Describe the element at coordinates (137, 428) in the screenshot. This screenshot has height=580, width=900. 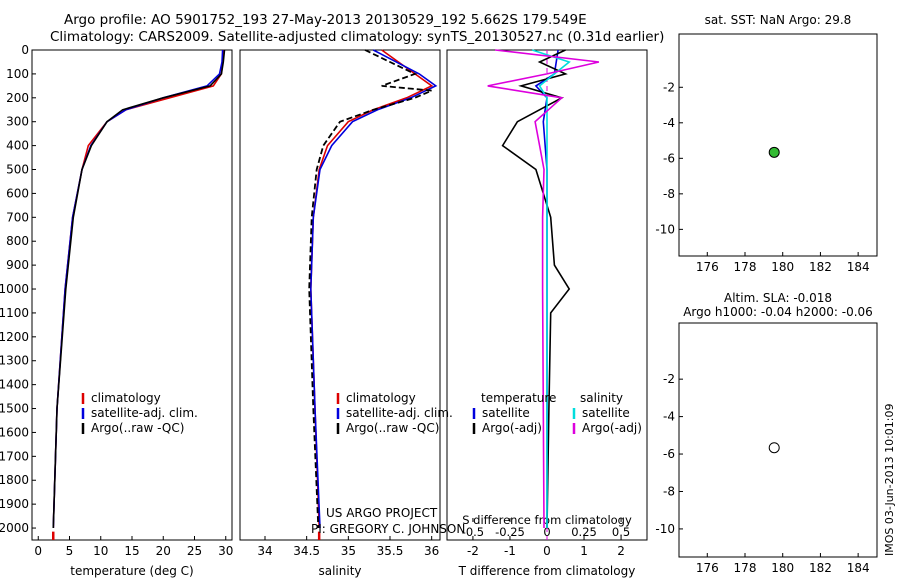
I see `temperature-legend-2-label: Argo(..raw -QC)` at that location.